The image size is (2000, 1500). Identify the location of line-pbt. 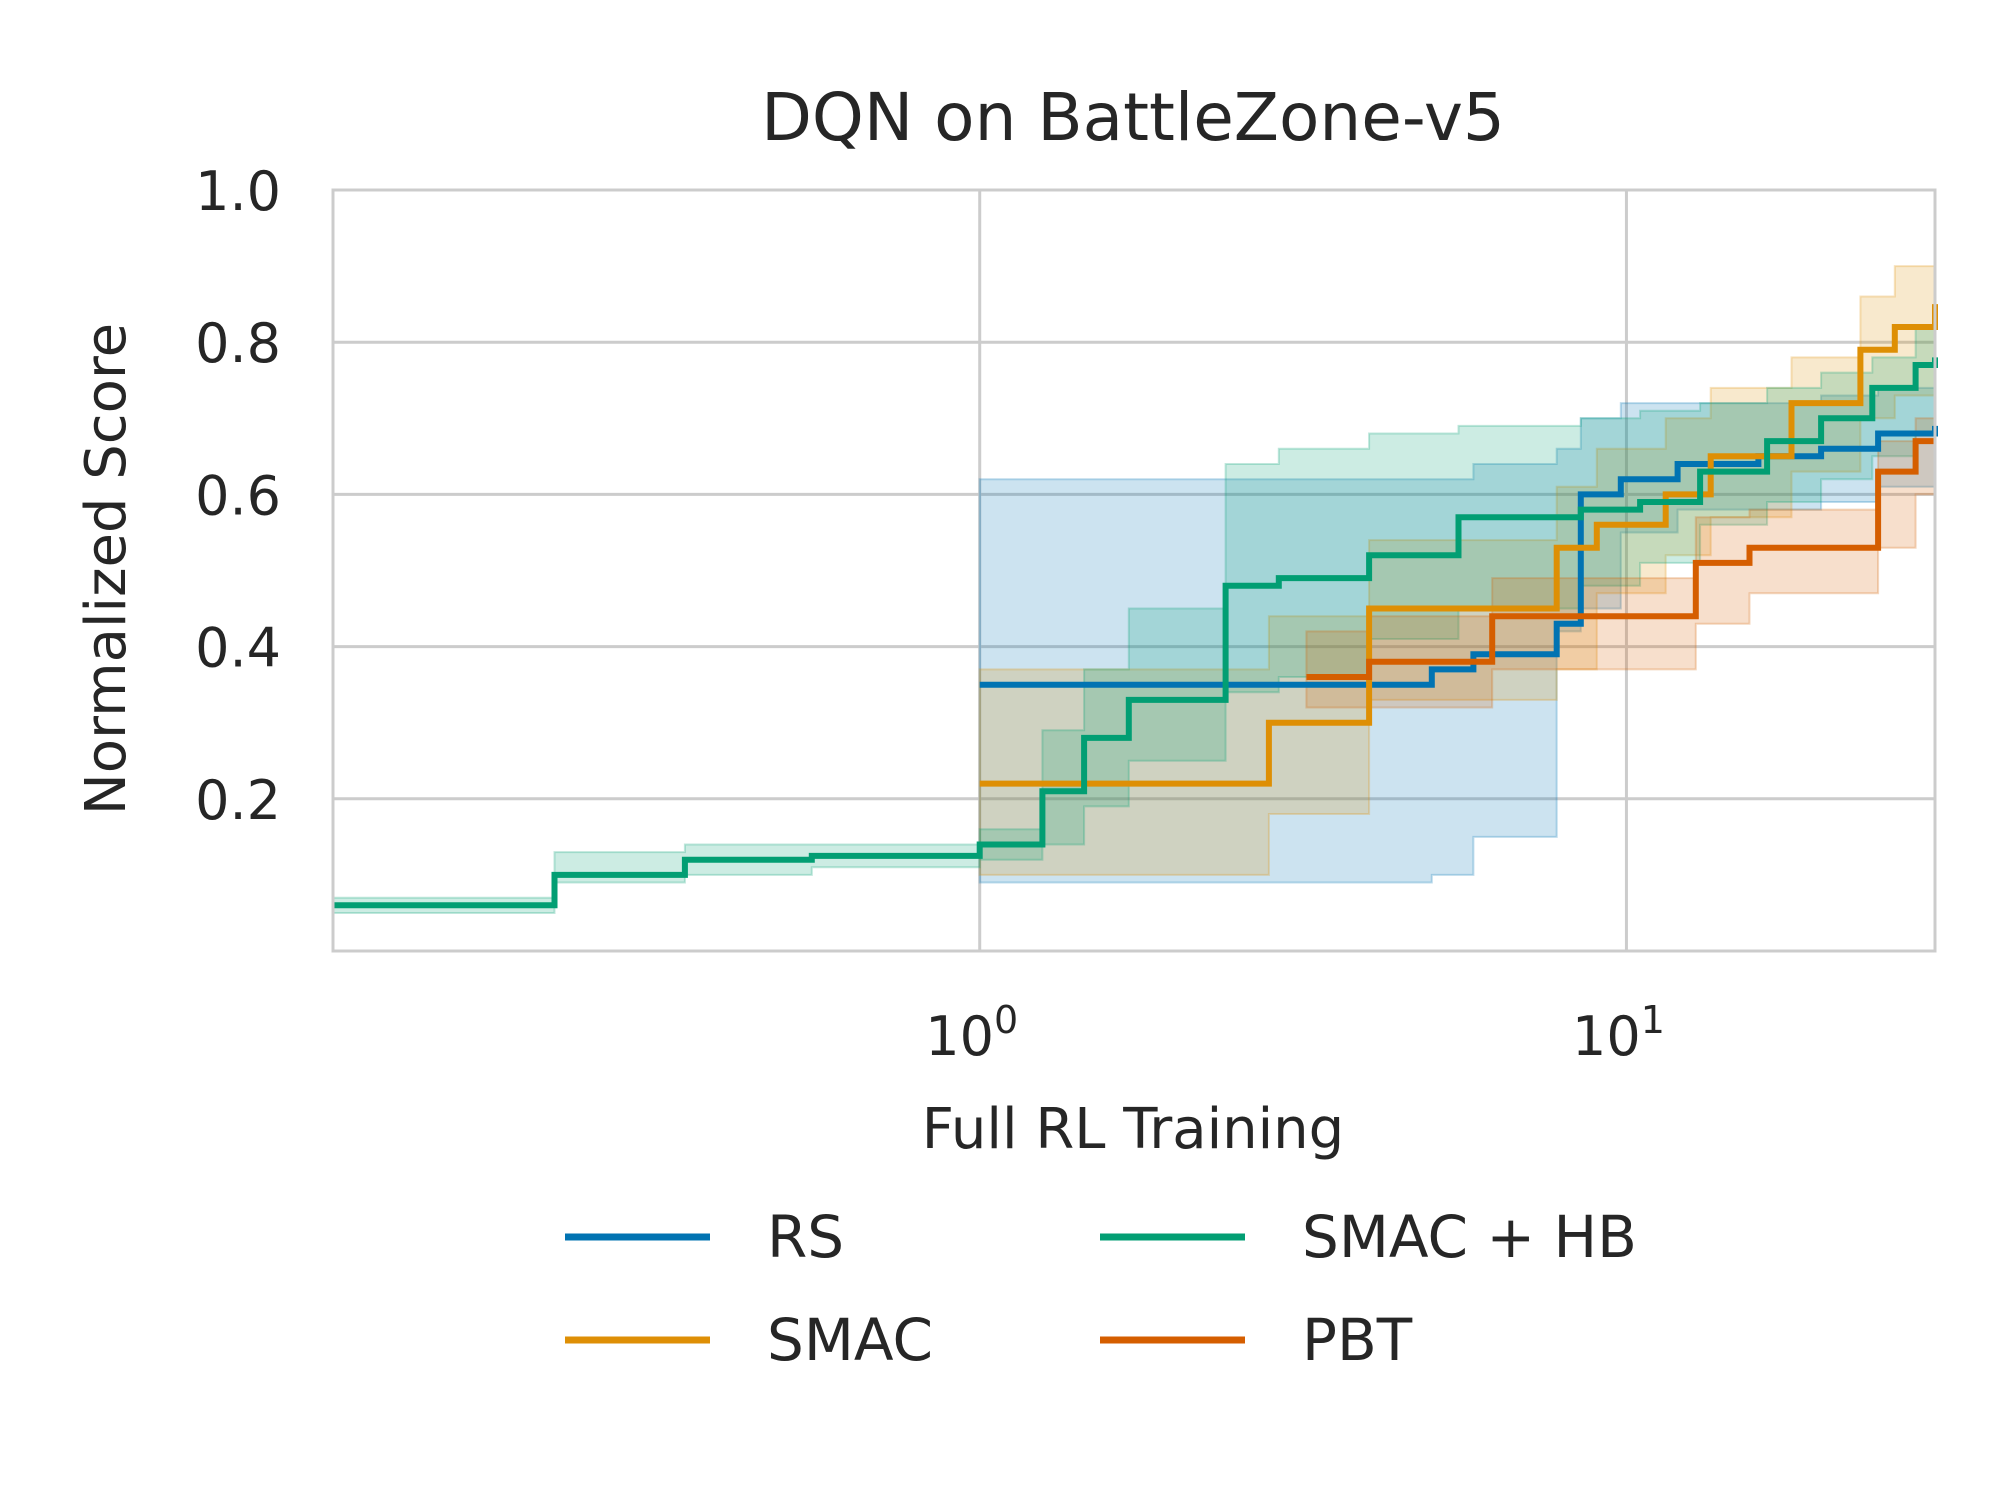
(1620, 559).